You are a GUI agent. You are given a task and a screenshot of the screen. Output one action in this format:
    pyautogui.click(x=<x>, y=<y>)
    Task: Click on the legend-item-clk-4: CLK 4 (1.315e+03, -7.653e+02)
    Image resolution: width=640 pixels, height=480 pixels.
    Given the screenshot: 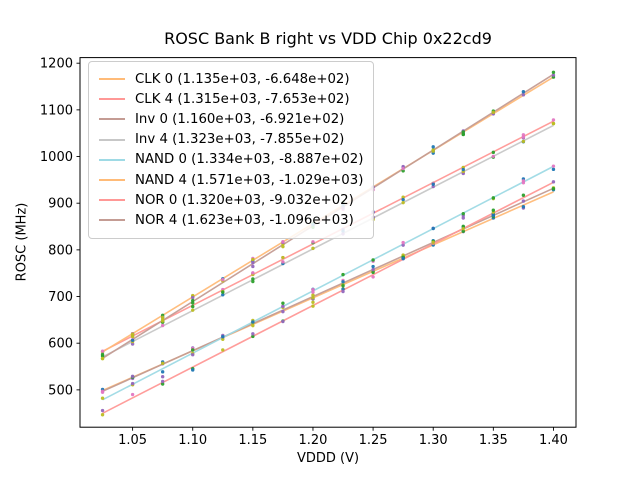 What is the action you would take?
    pyautogui.click(x=231, y=99)
    